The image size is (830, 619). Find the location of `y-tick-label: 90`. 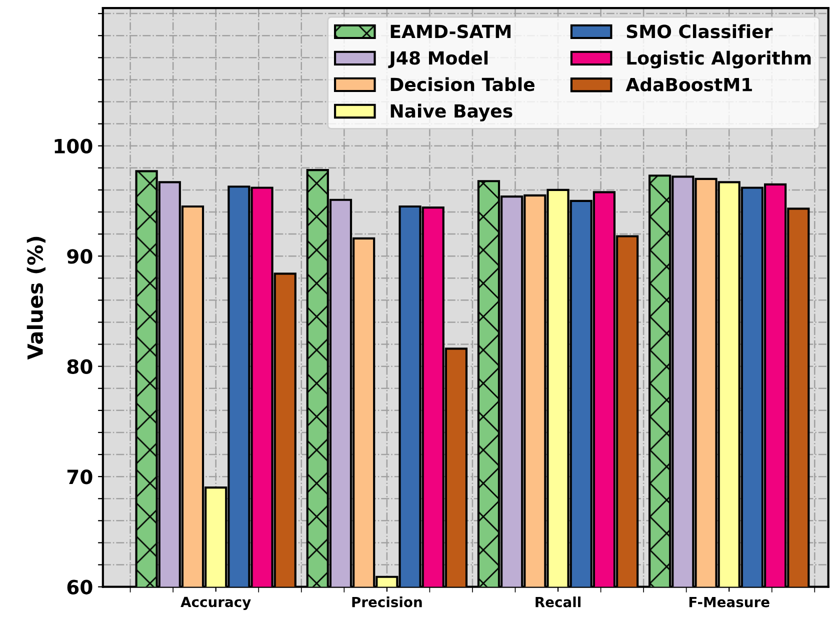

y-tick-label: 90 is located at coordinates (79, 256).